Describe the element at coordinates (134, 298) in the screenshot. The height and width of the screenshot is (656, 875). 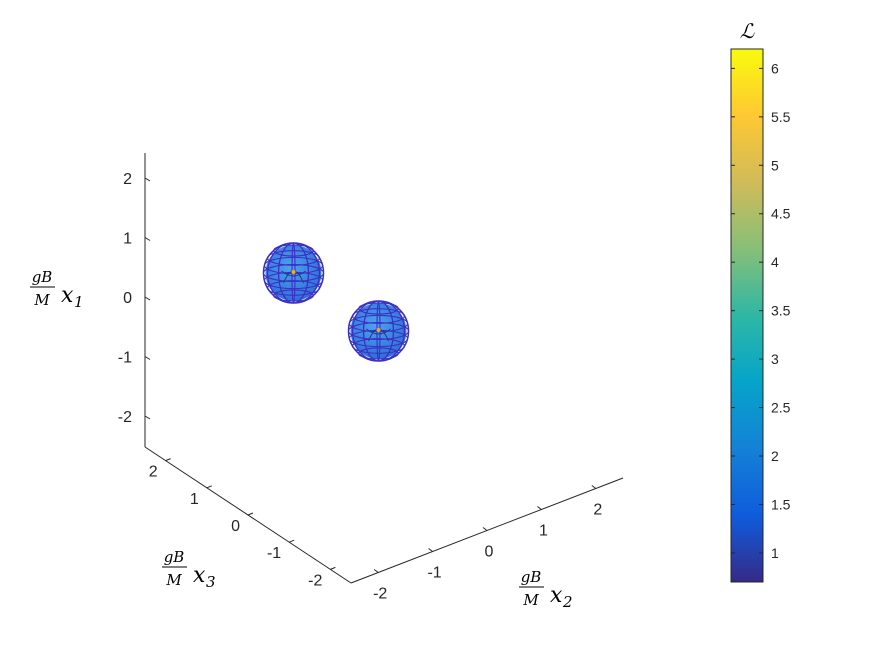
I see `x1-ticks: 2 1 0 -1 -2` at that location.